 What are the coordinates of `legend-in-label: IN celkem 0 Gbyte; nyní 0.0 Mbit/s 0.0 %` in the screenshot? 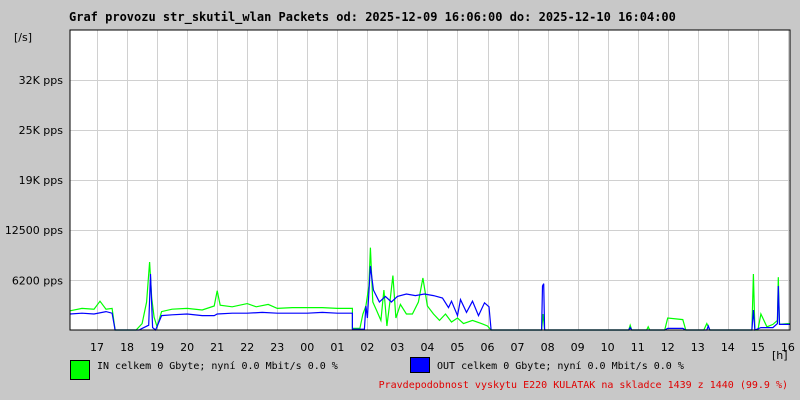 It's located at (217, 366).